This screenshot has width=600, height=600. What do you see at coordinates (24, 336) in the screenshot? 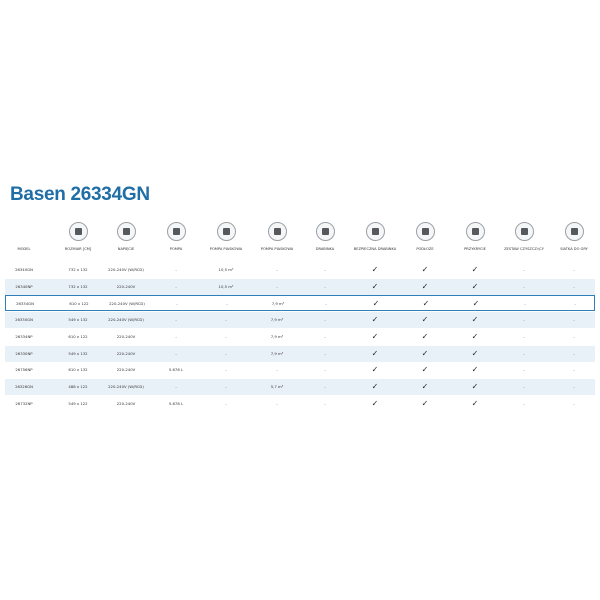
I see `table-cell: 26334NP` at bounding box center [24, 336].